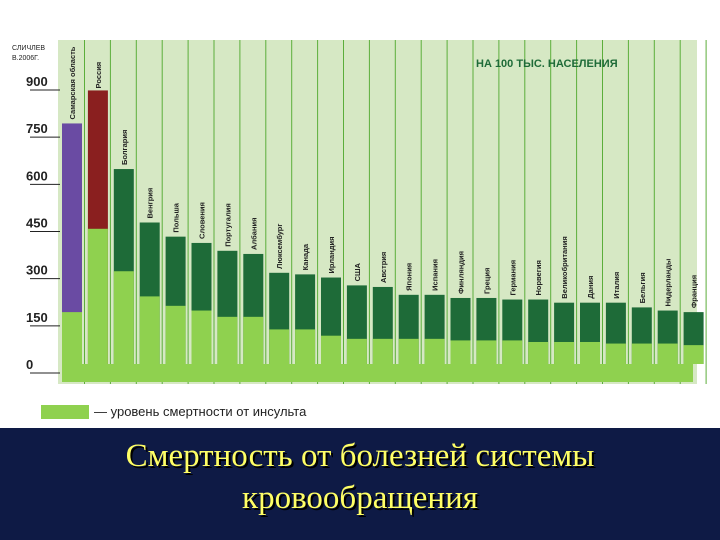 This screenshot has height=540, width=720. I want to click on bar-label: Норвегия, so click(538, 277).